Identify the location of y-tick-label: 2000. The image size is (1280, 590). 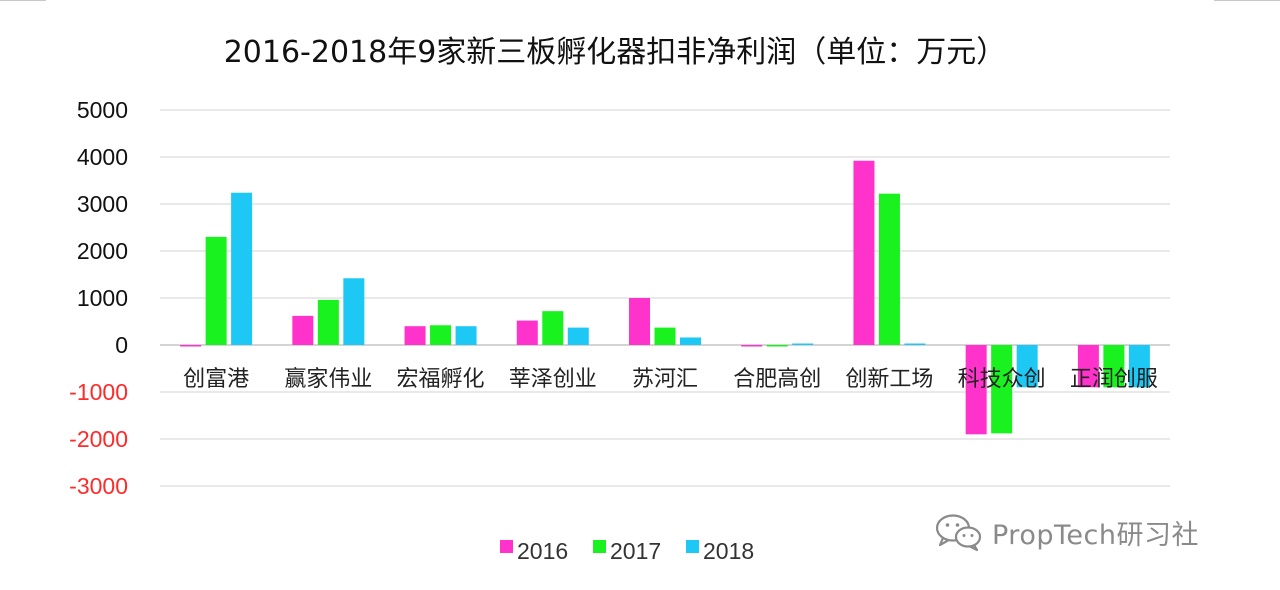
(102, 251).